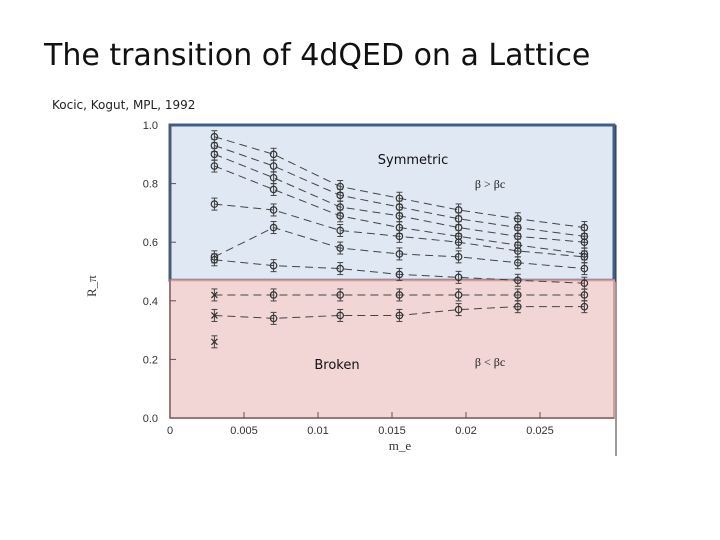 Image resolution: width=720 pixels, height=540 pixels. What do you see at coordinates (490, 184) in the screenshot?
I see `region-condition-symmetric: β > βc` at bounding box center [490, 184].